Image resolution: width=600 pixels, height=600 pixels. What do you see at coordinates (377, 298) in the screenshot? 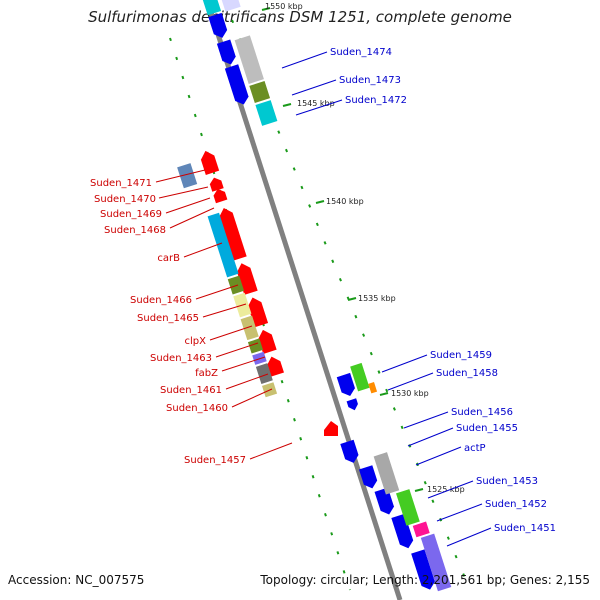
I see `tick-label: 1535 kbp` at bounding box center [377, 298].